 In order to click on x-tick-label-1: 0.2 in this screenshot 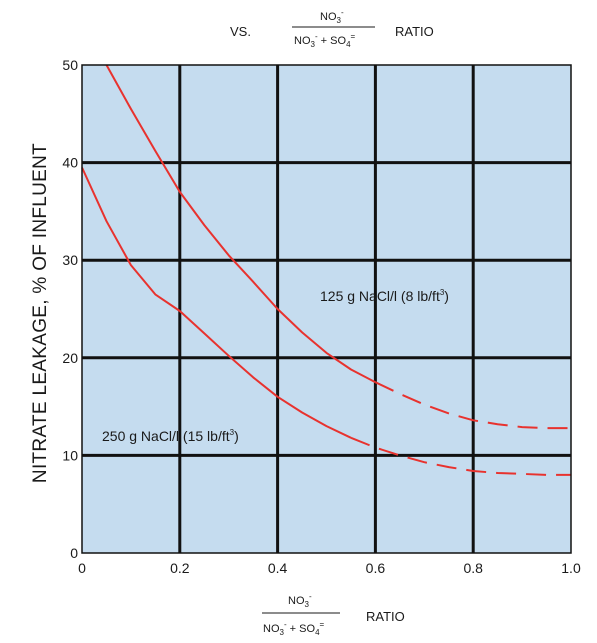, I will do `click(180, 568)`.